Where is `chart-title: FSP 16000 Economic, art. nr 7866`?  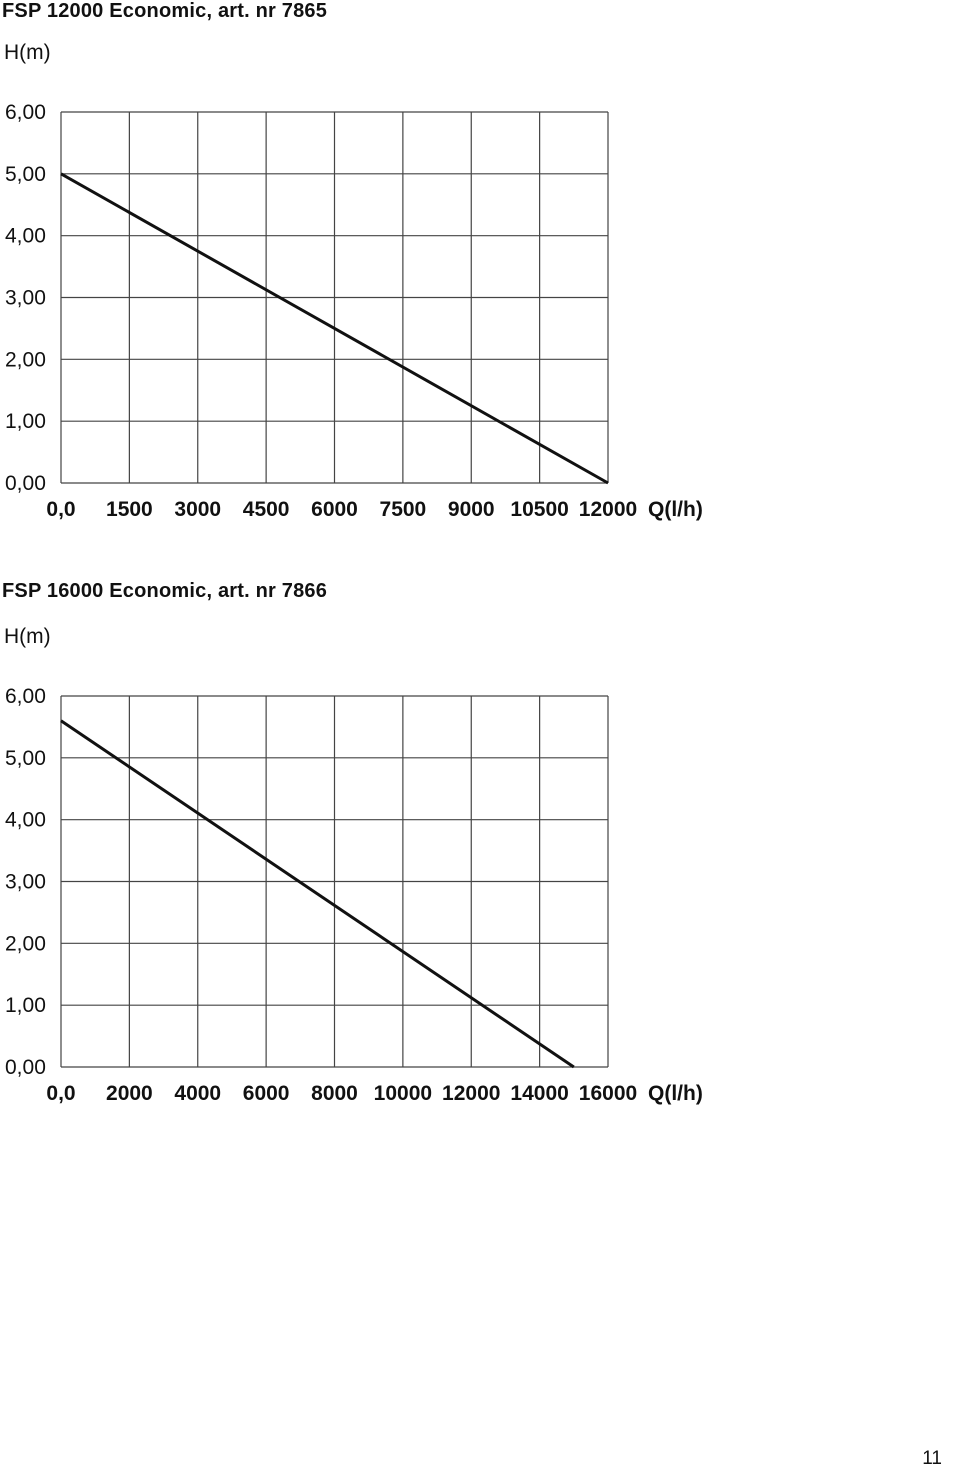
chart-title: FSP 16000 Economic, art. nr 7866 is located at coordinates (165, 591).